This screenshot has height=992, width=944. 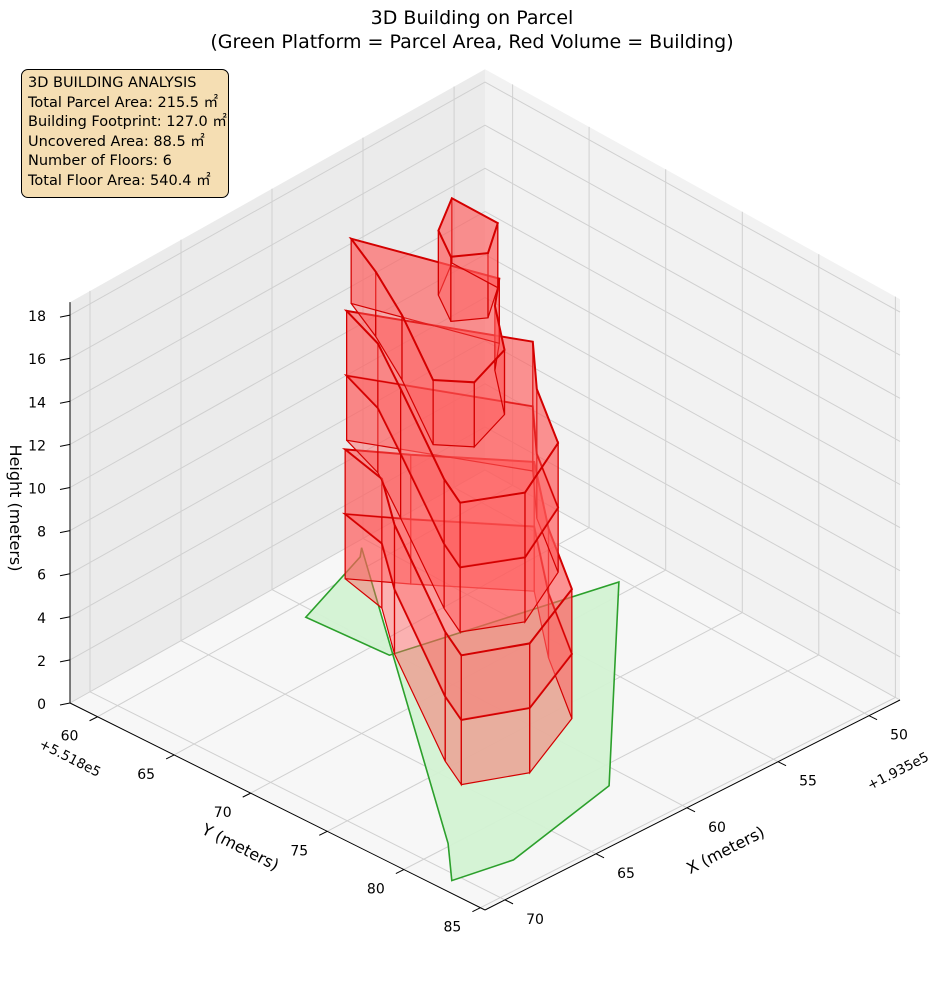 What do you see at coordinates (899, 736) in the screenshot?
I see `x-tick-label: 50` at bounding box center [899, 736].